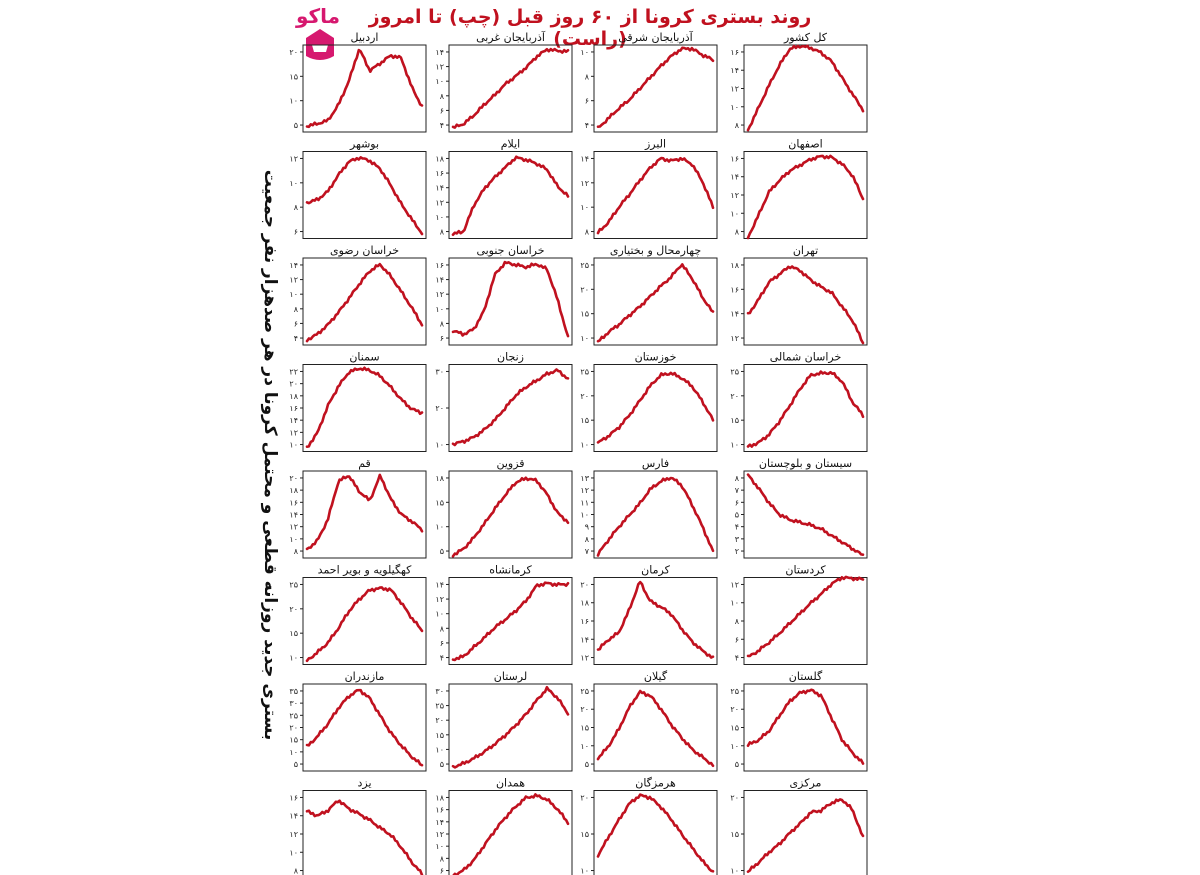 This screenshot has height=875, width=1200. I want to click on chart-panel: کرمانشاه ۱۴ ۱۲ ۱۰ ۸ ۶ ۴, so click(504, 614).